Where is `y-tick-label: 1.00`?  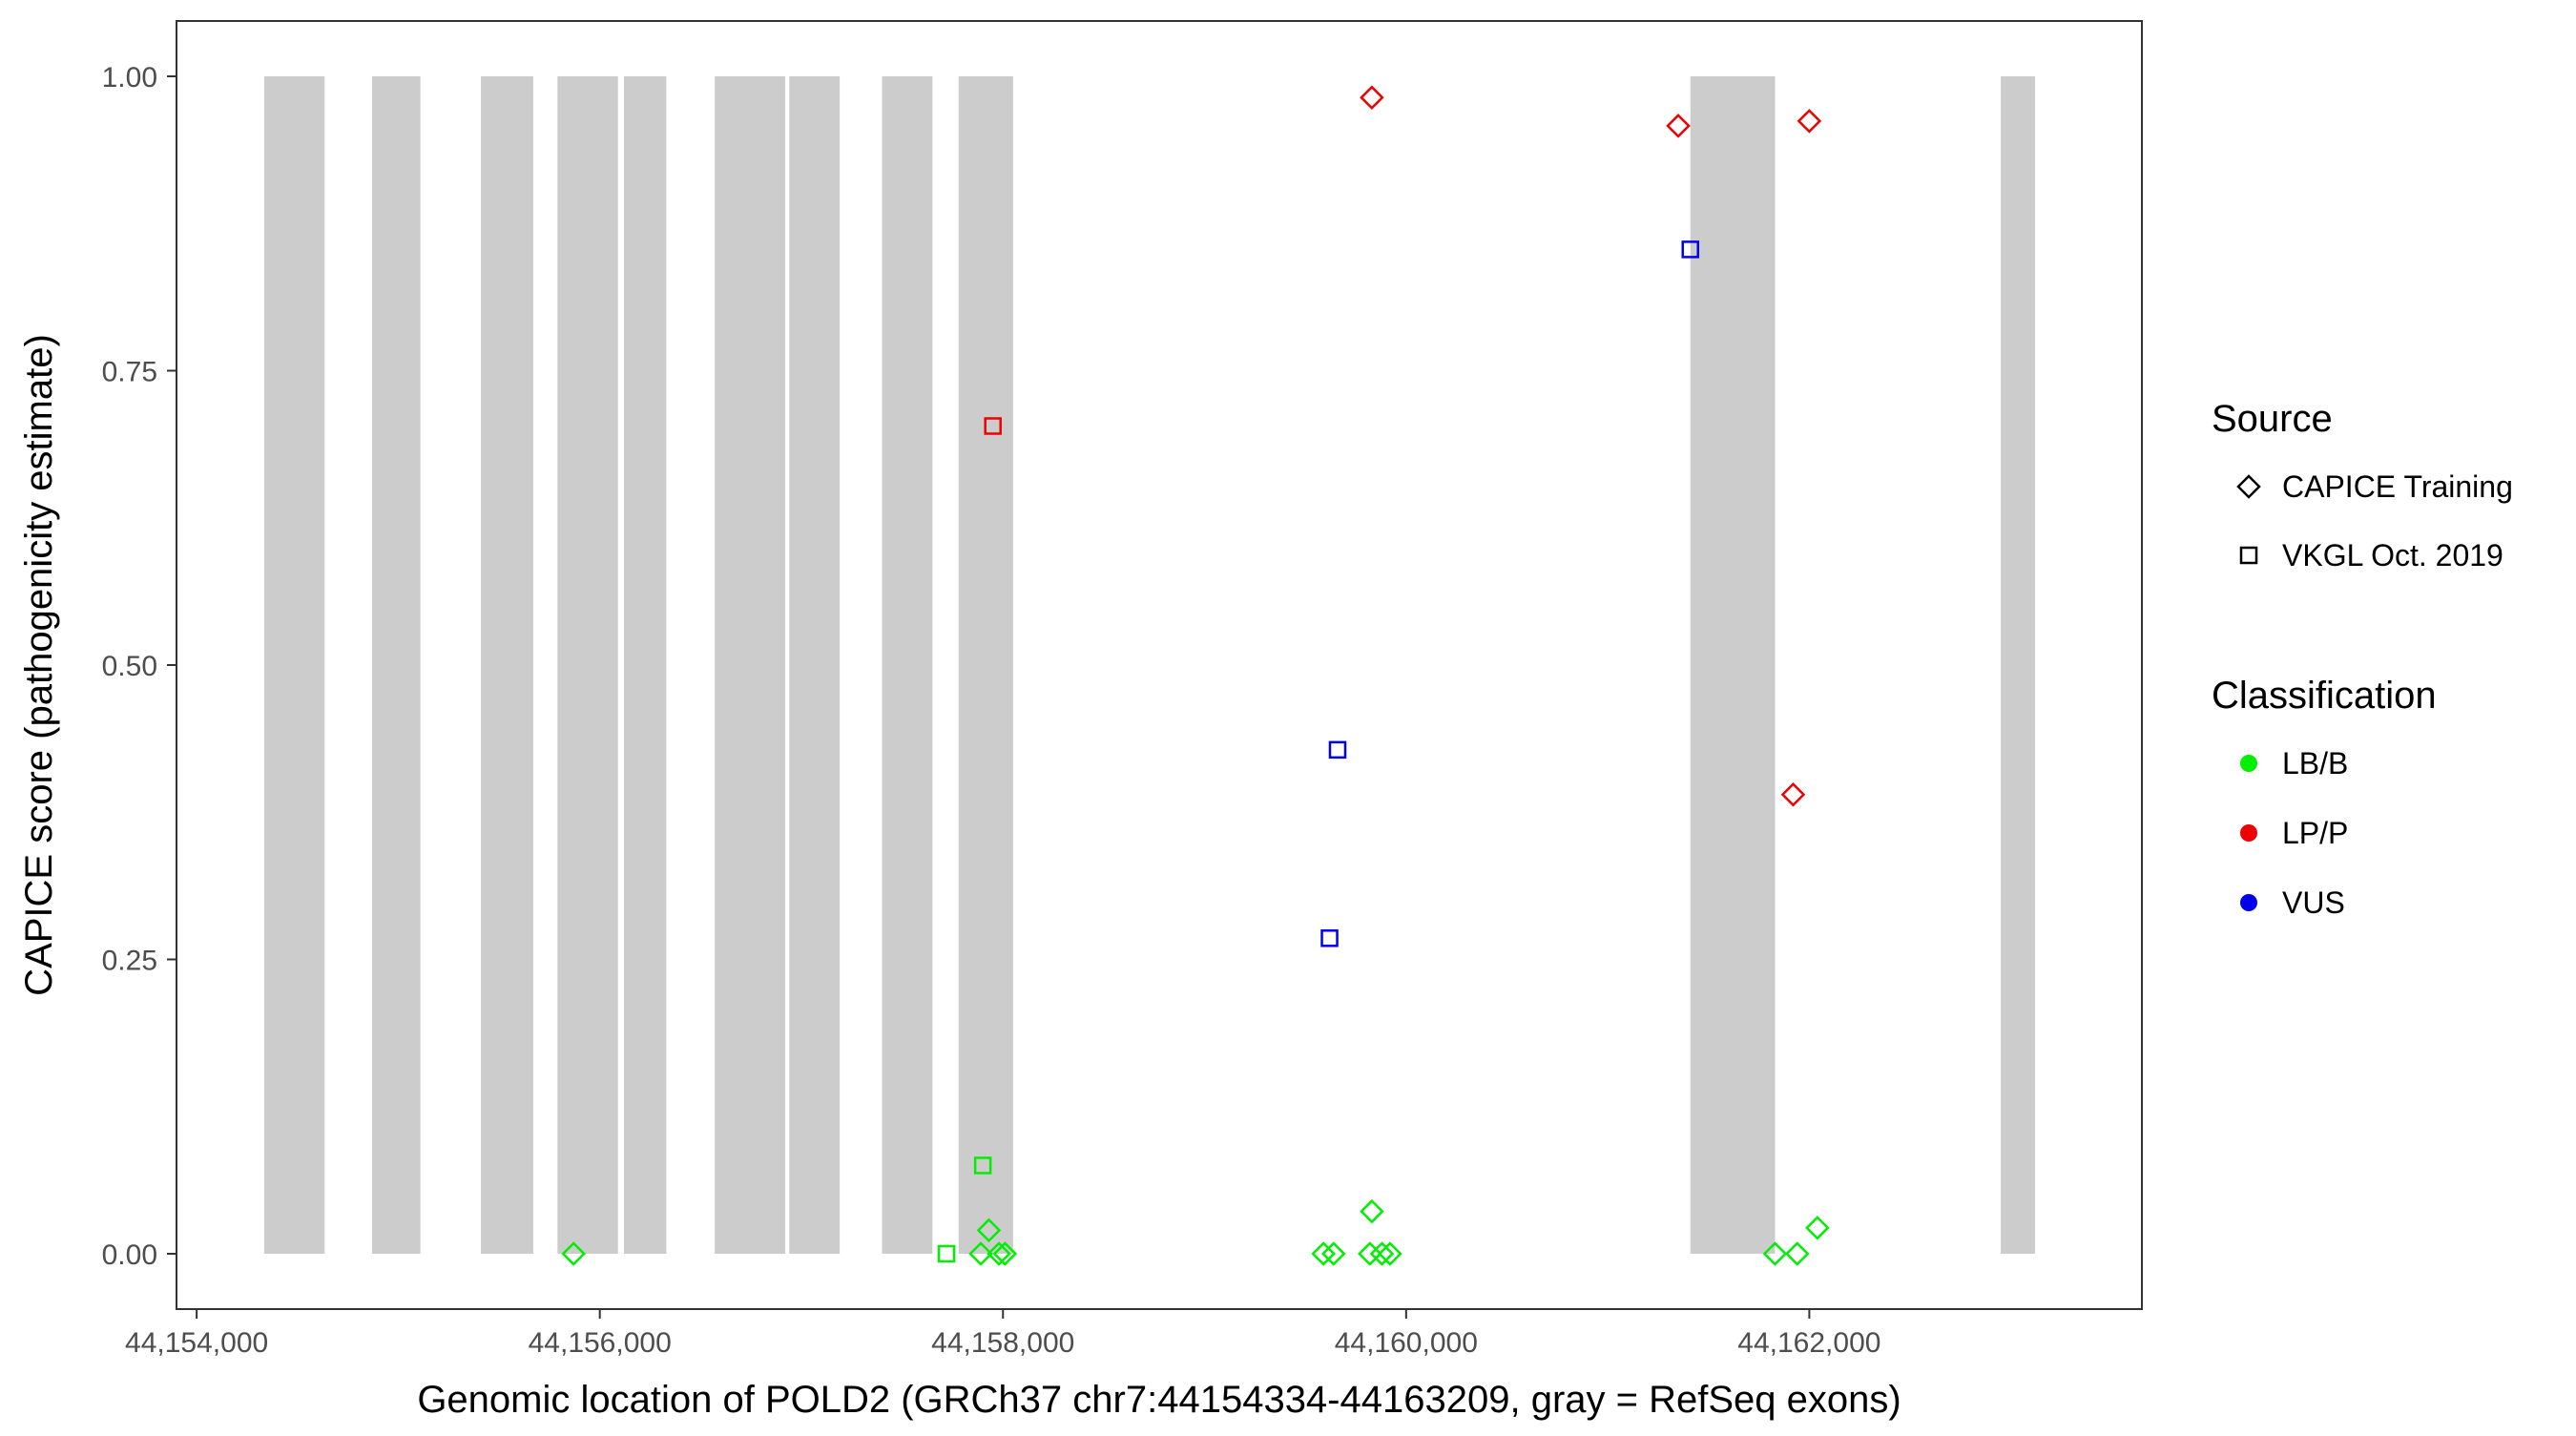 y-tick-label: 1.00 is located at coordinates (129, 78).